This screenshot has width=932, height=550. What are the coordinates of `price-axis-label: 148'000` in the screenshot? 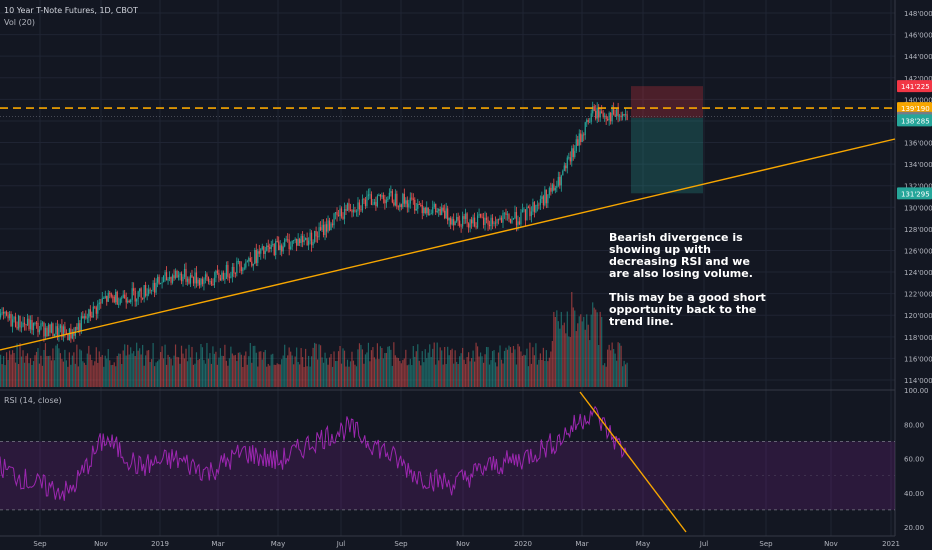 It's located at (918, 14).